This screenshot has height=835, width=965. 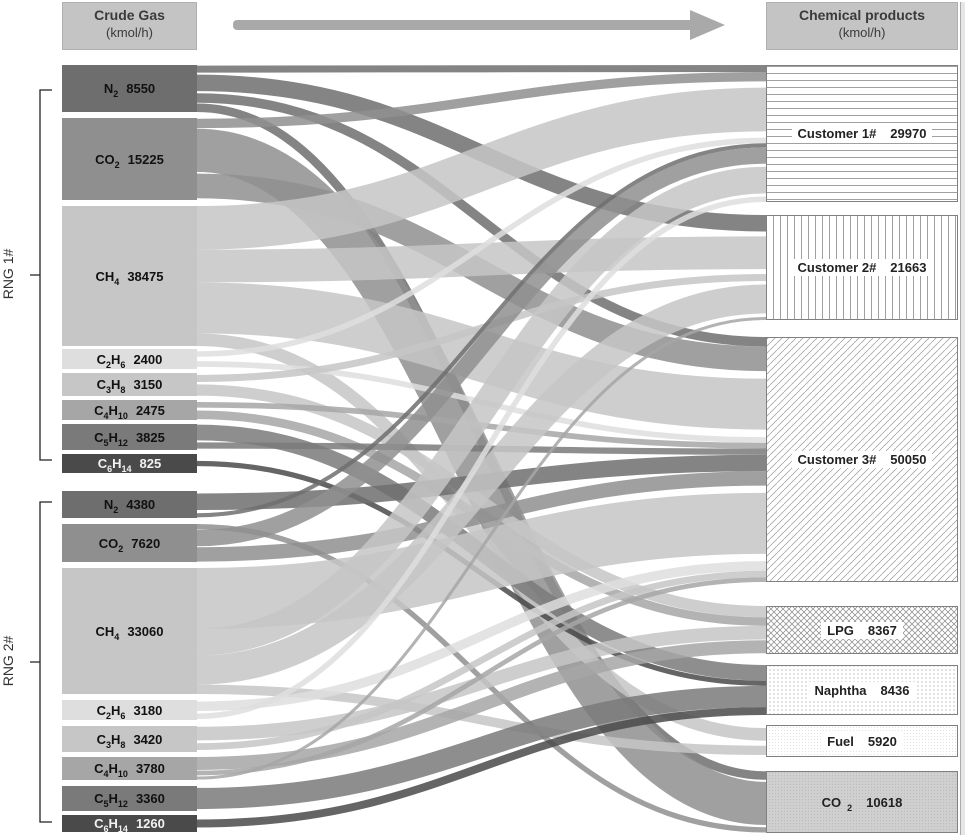 I want to click on source-node-r2-co2: CO2 7620, so click(x=129, y=543).